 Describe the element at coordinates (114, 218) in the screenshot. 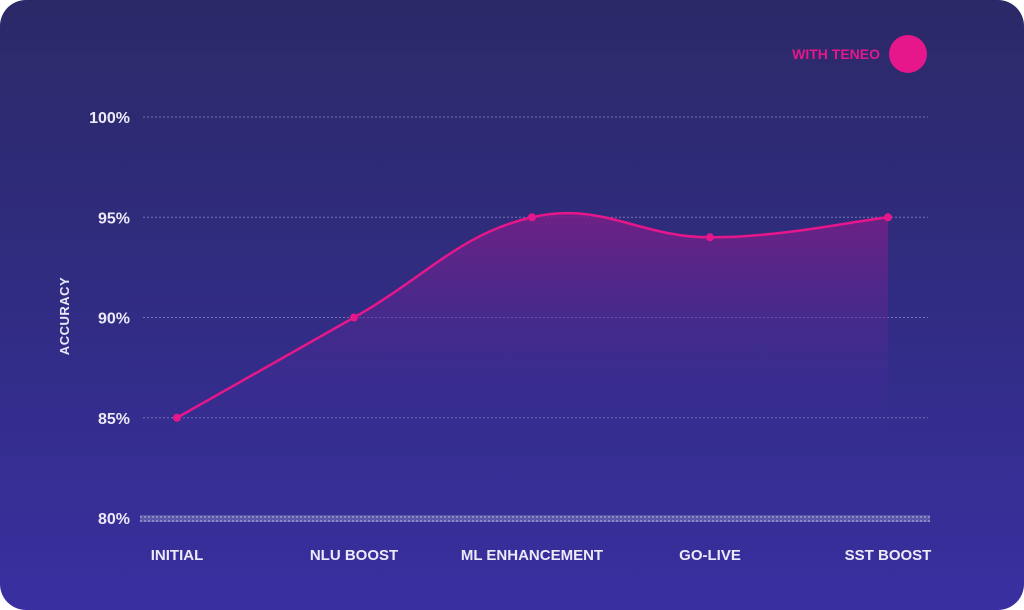

I see `y-tick-label: 95%` at that location.